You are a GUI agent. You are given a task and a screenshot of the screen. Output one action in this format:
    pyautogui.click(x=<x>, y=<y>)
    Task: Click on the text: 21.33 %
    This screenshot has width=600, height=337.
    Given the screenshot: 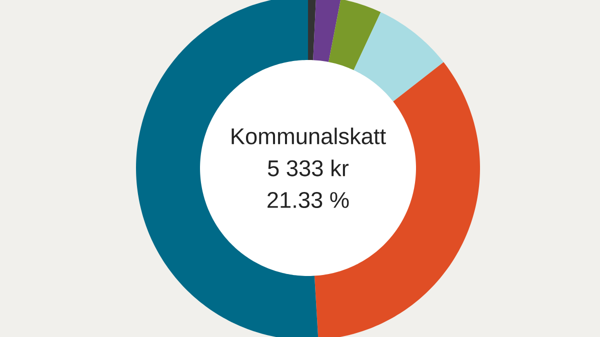 What is the action you would take?
    pyautogui.click(x=308, y=200)
    